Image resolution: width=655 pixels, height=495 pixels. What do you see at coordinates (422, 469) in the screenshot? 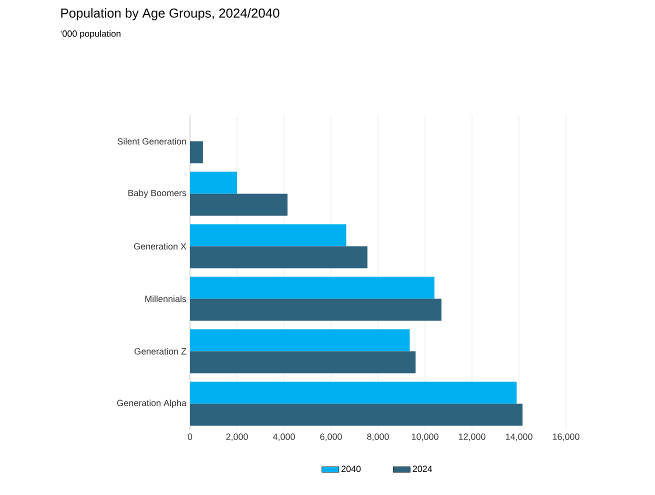
I see `legend-label: 2024` at bounding box center [422, 469].